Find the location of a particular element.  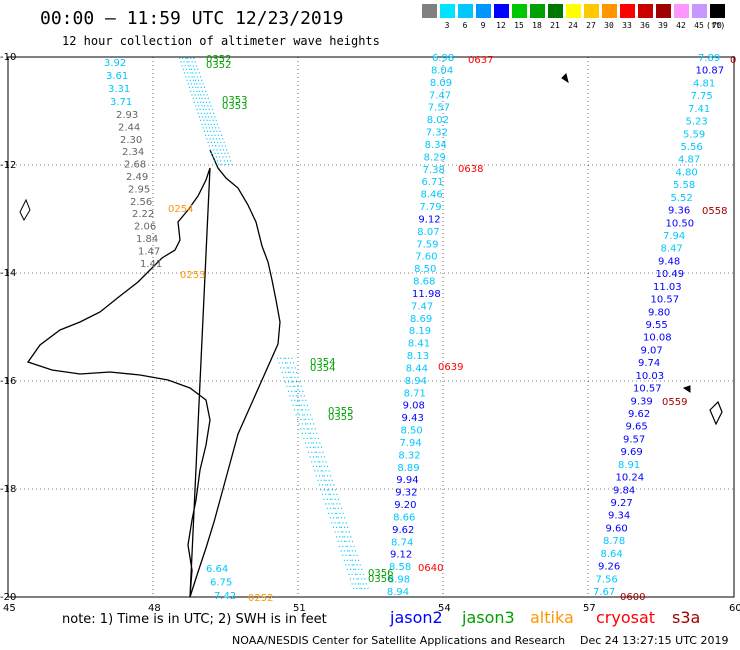

legend-tick-label: 27 is located at coordinates (591, 25).